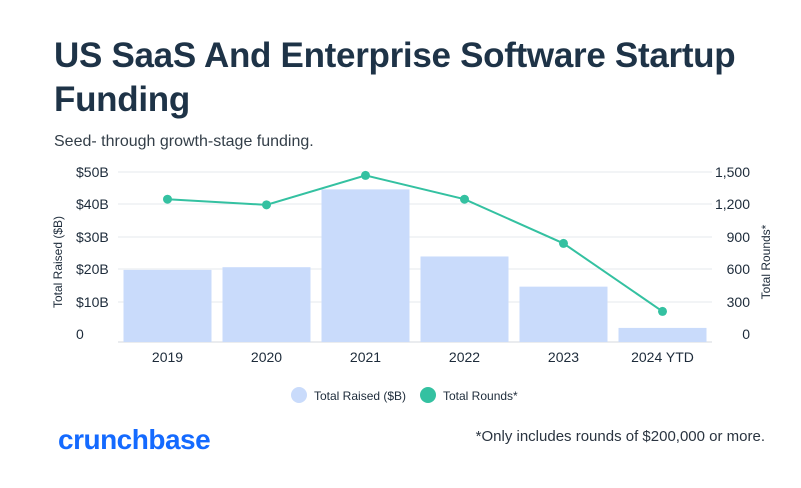  What do you see at coordinates (746, 334) in the screenshot?
I see `y-right-tick-label: 0` at bounding box center [746, 334].